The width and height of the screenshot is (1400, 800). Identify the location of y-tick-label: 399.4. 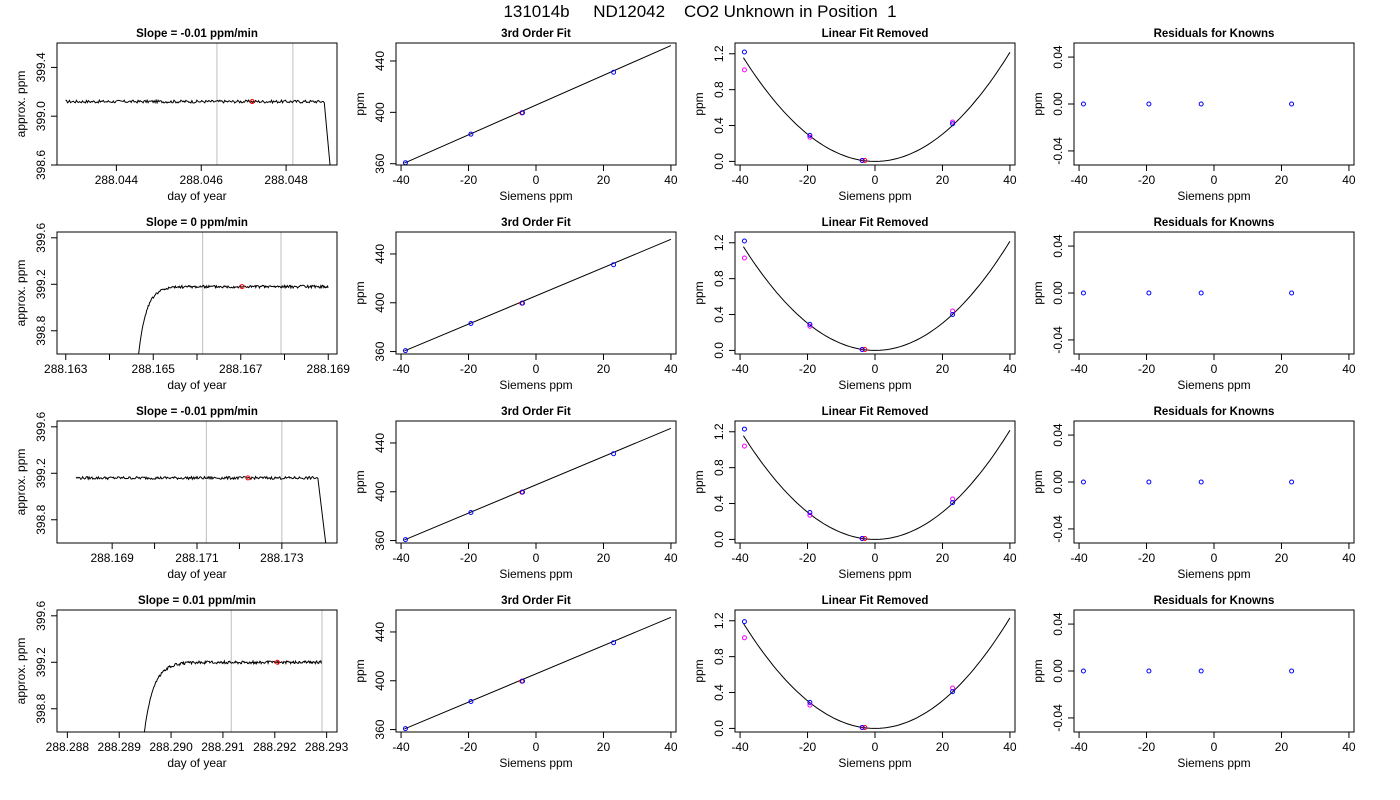
(41, 67).